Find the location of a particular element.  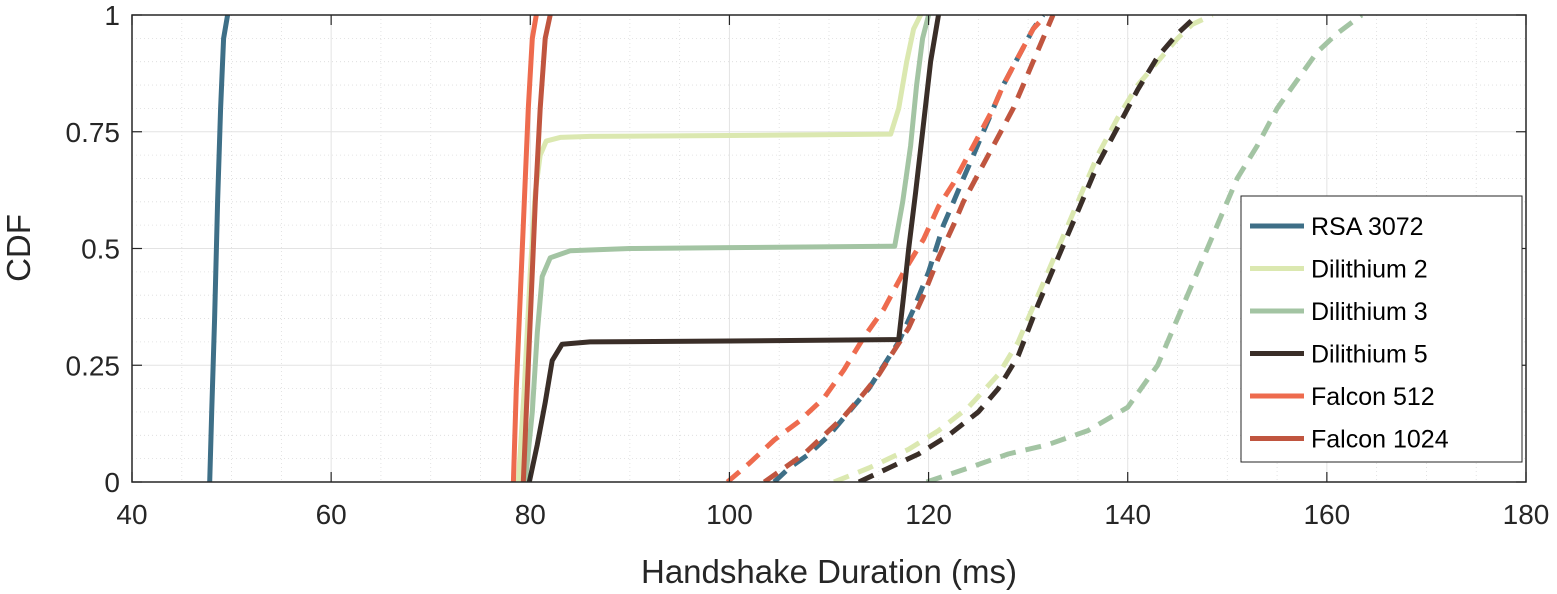

y-tick-label: 1 is located at coordinates (112, 15).